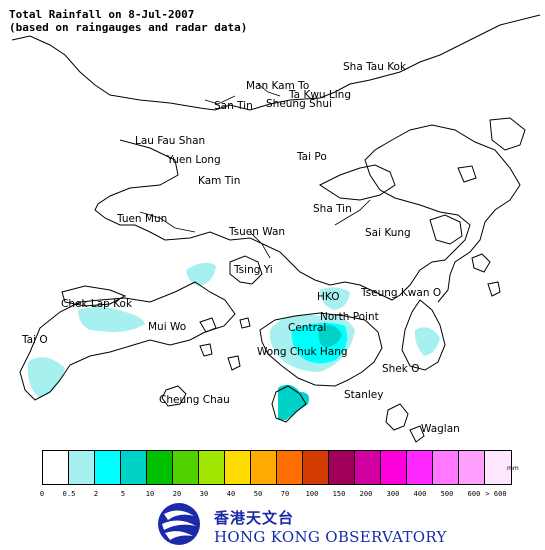 Image resolution: width=545 pixels, height=550 pixels. What do you see at coordinates (94, 296) in the screenshot?
I see `airport-island` at bounding box center [94, 296].